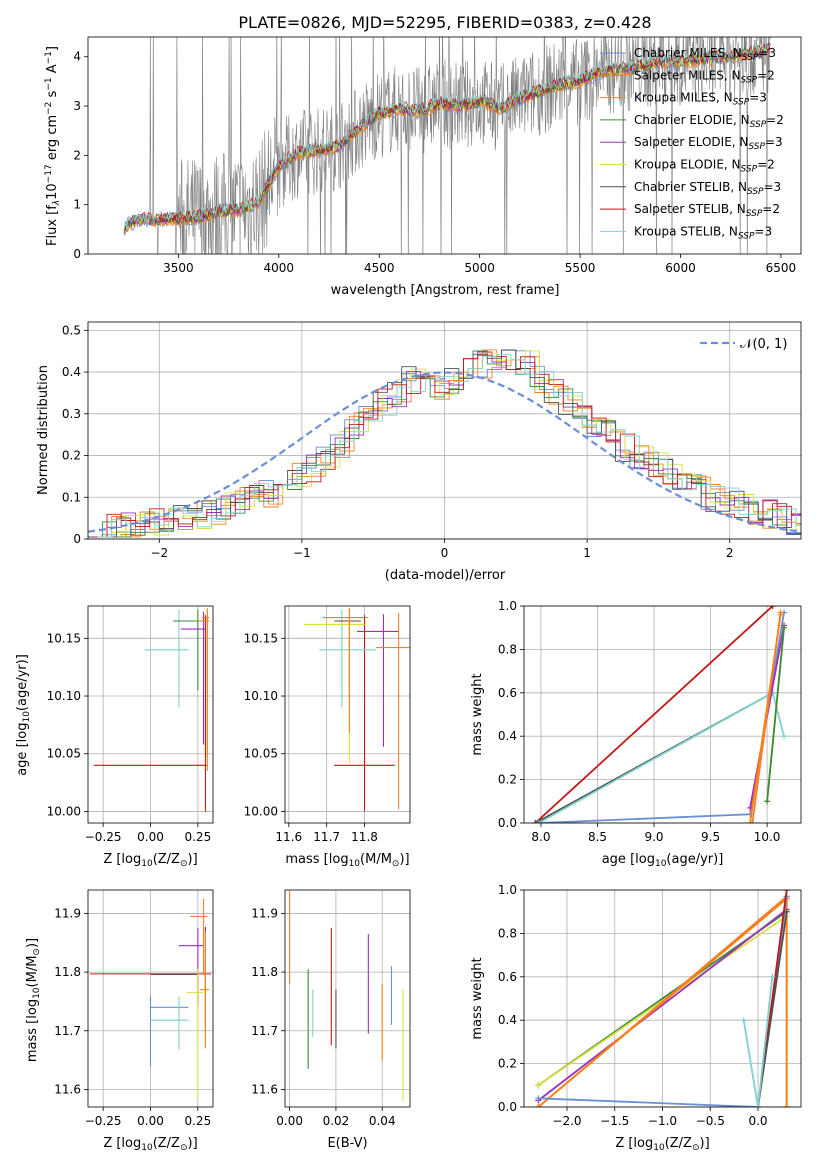  Describe the element at coordinates (49, 108) in the screenshot. I see `label-part: −2` at that location.